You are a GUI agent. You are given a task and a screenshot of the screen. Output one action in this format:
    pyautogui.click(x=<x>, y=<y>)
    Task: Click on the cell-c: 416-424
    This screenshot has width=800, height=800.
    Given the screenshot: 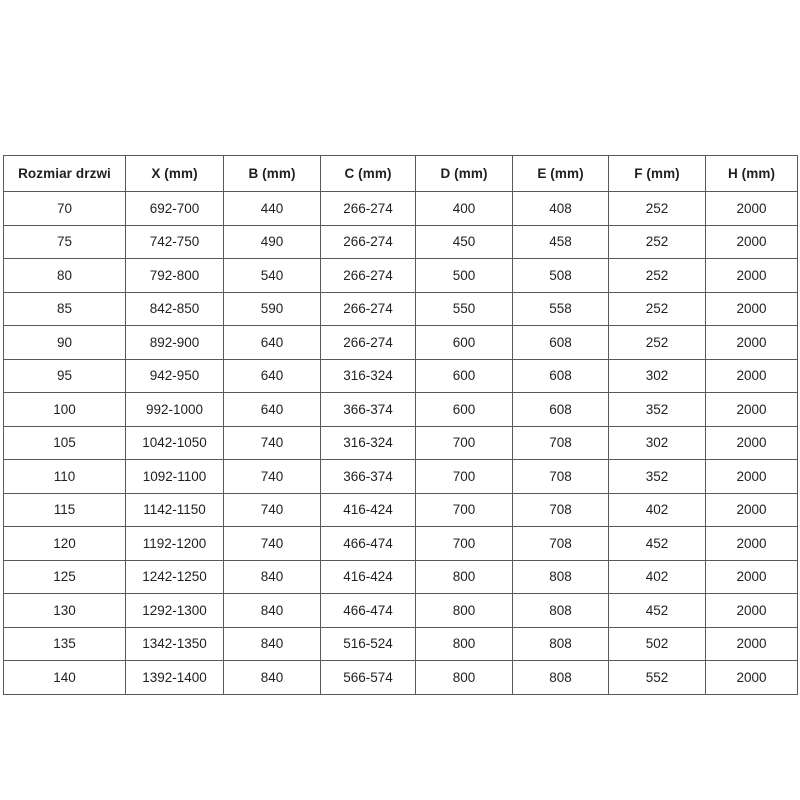 What is the action you would take?
    pyautogui.click(x=368, y=576)
    